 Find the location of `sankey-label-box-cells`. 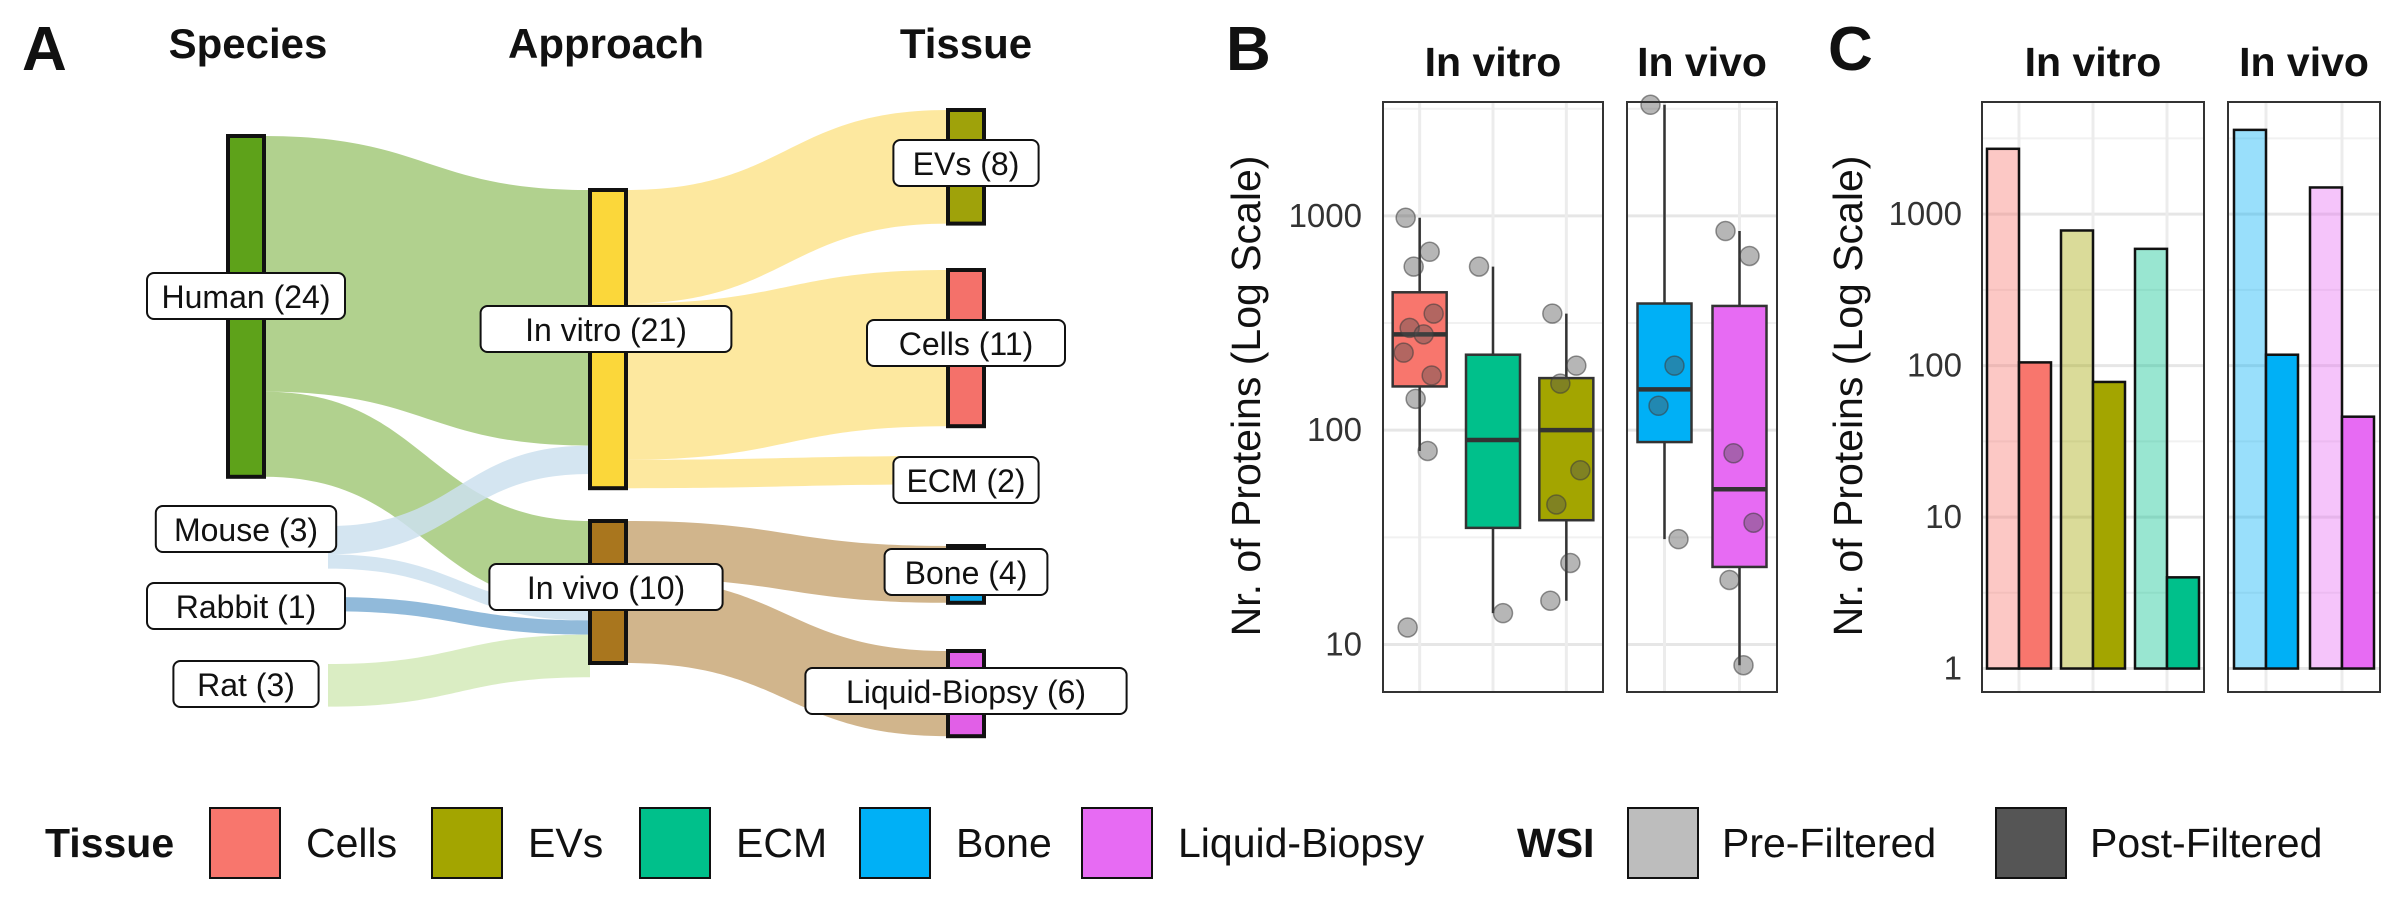

sankey-label-box-cells is located at coordinates (966, 343).